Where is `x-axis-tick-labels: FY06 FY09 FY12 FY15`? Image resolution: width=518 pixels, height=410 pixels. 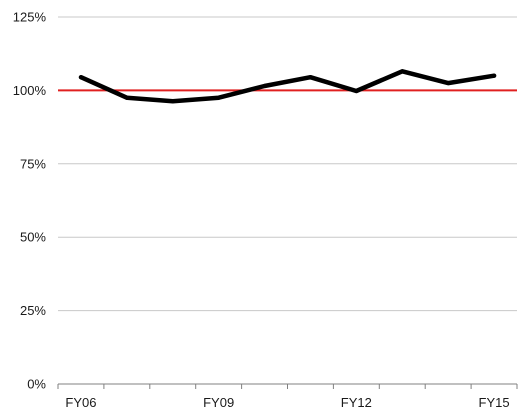
x-axis-tick-labels: FY06 FY09 FY12 FY15 is located at coordinates (287, 402).